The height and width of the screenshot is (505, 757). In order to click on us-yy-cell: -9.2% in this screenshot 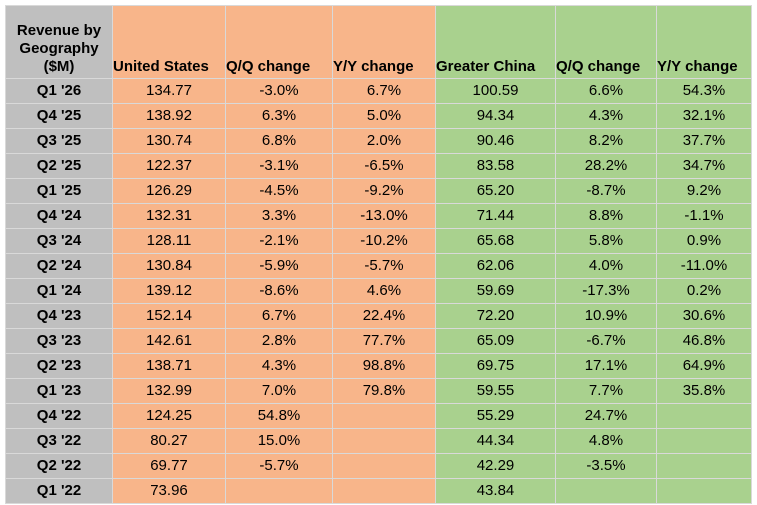, I will do `click(384, 191)`.